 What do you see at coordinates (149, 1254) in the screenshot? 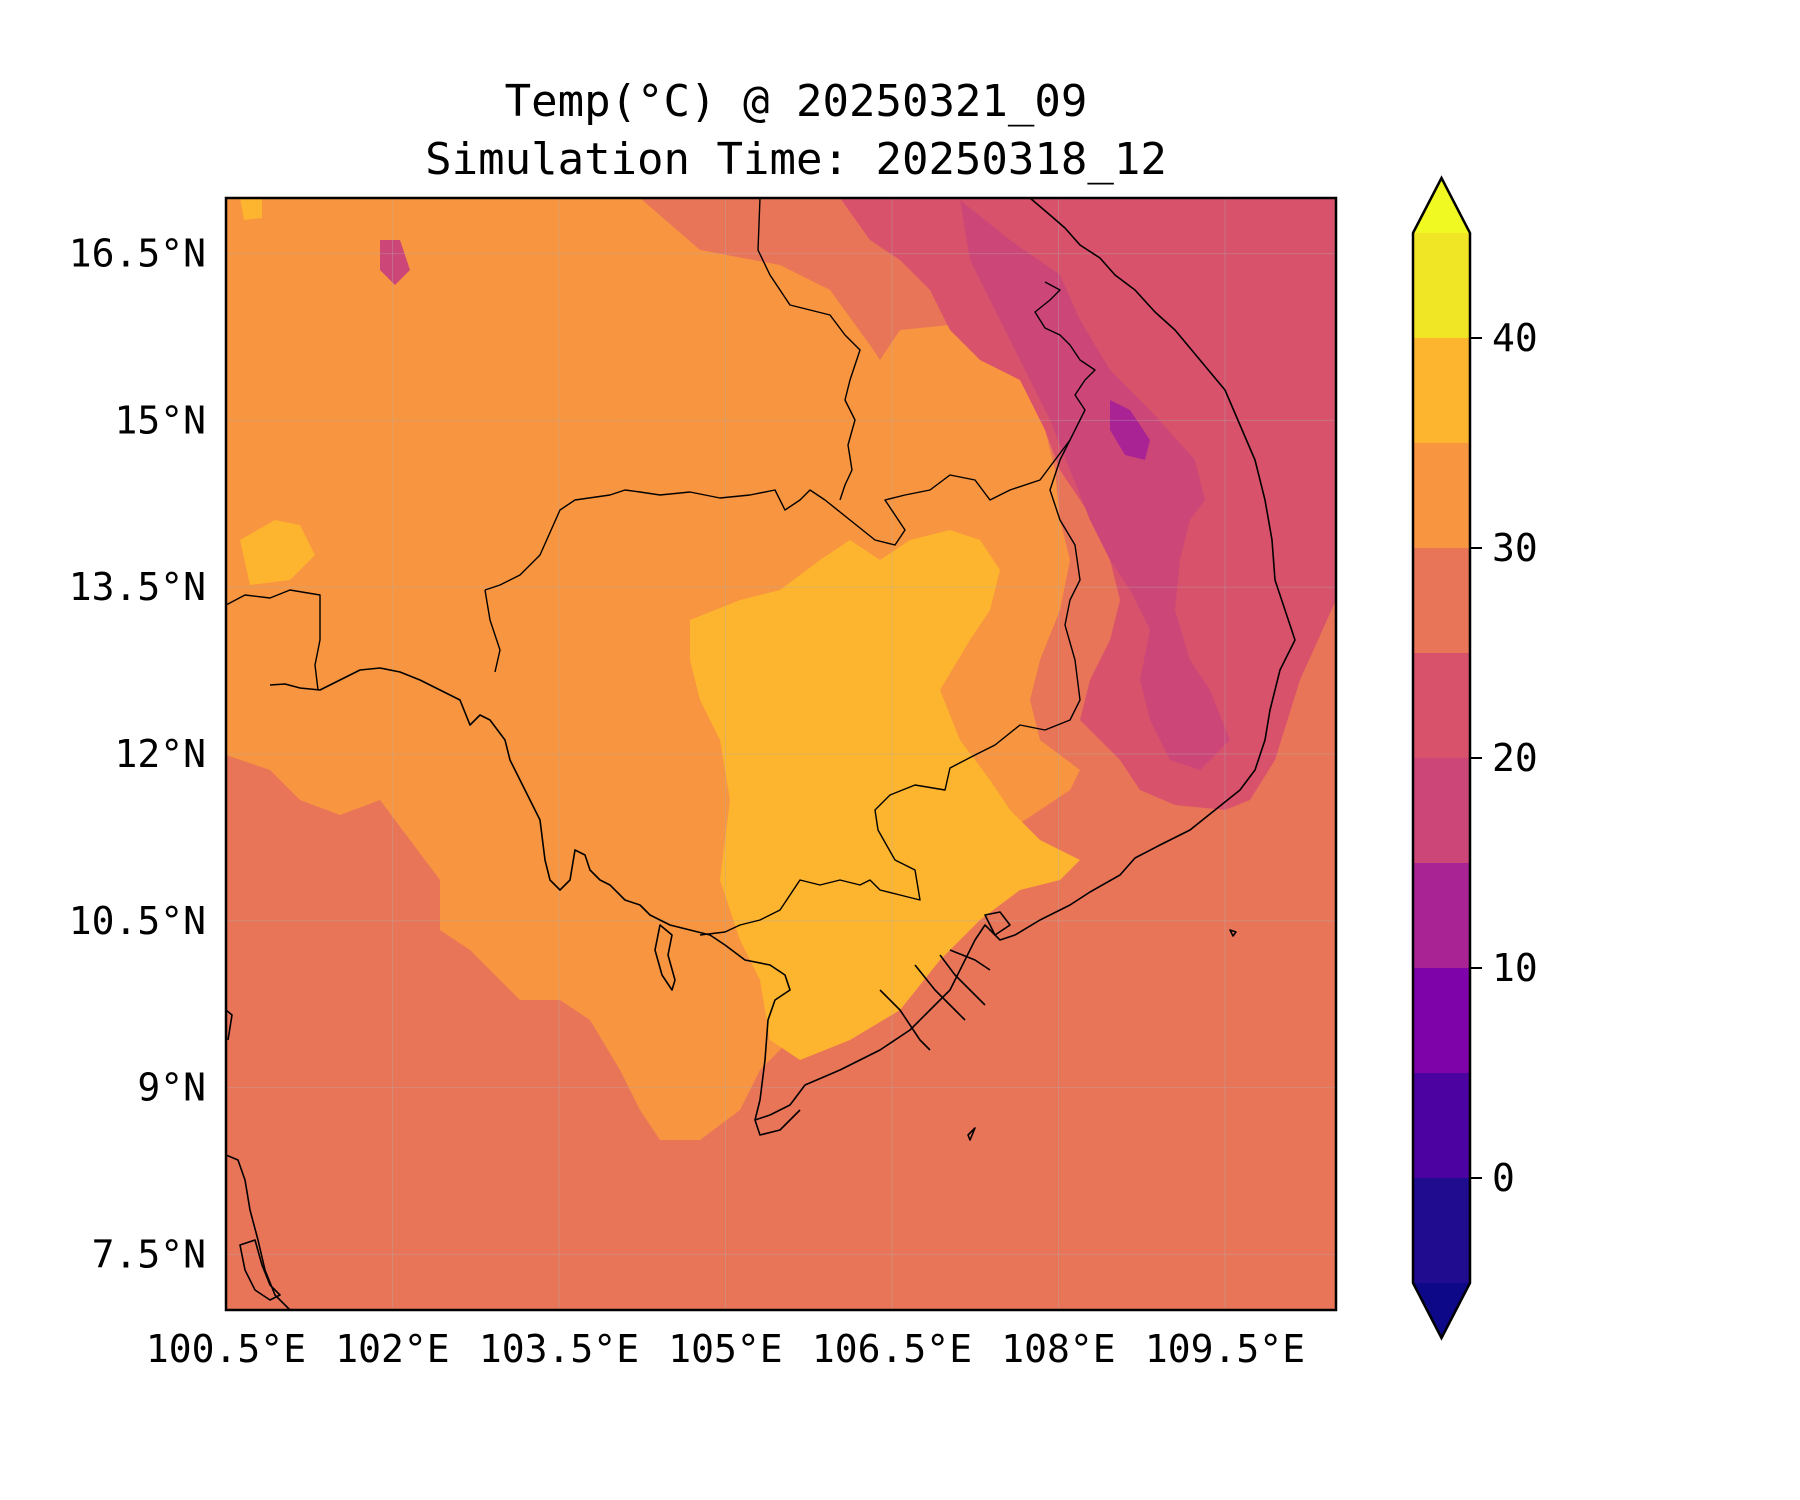
I see `latitude-tick-label: 7.5°N` at bounding box center [149, 1254].